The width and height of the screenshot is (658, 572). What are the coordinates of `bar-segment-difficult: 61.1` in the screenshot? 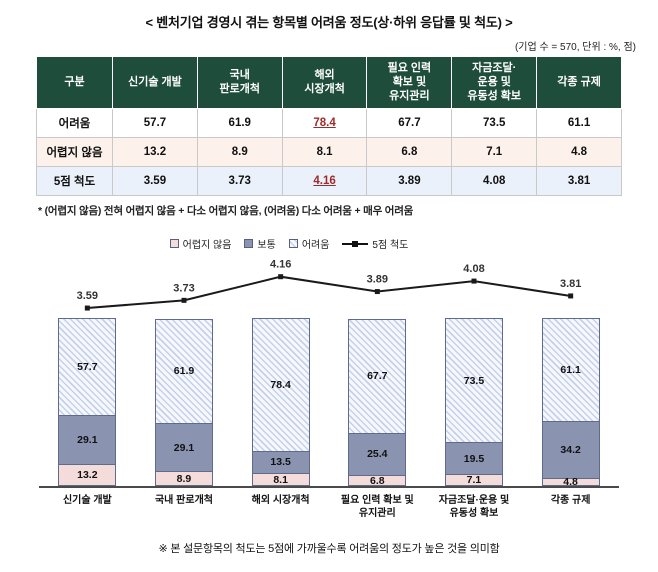 It's located at (570, 370).